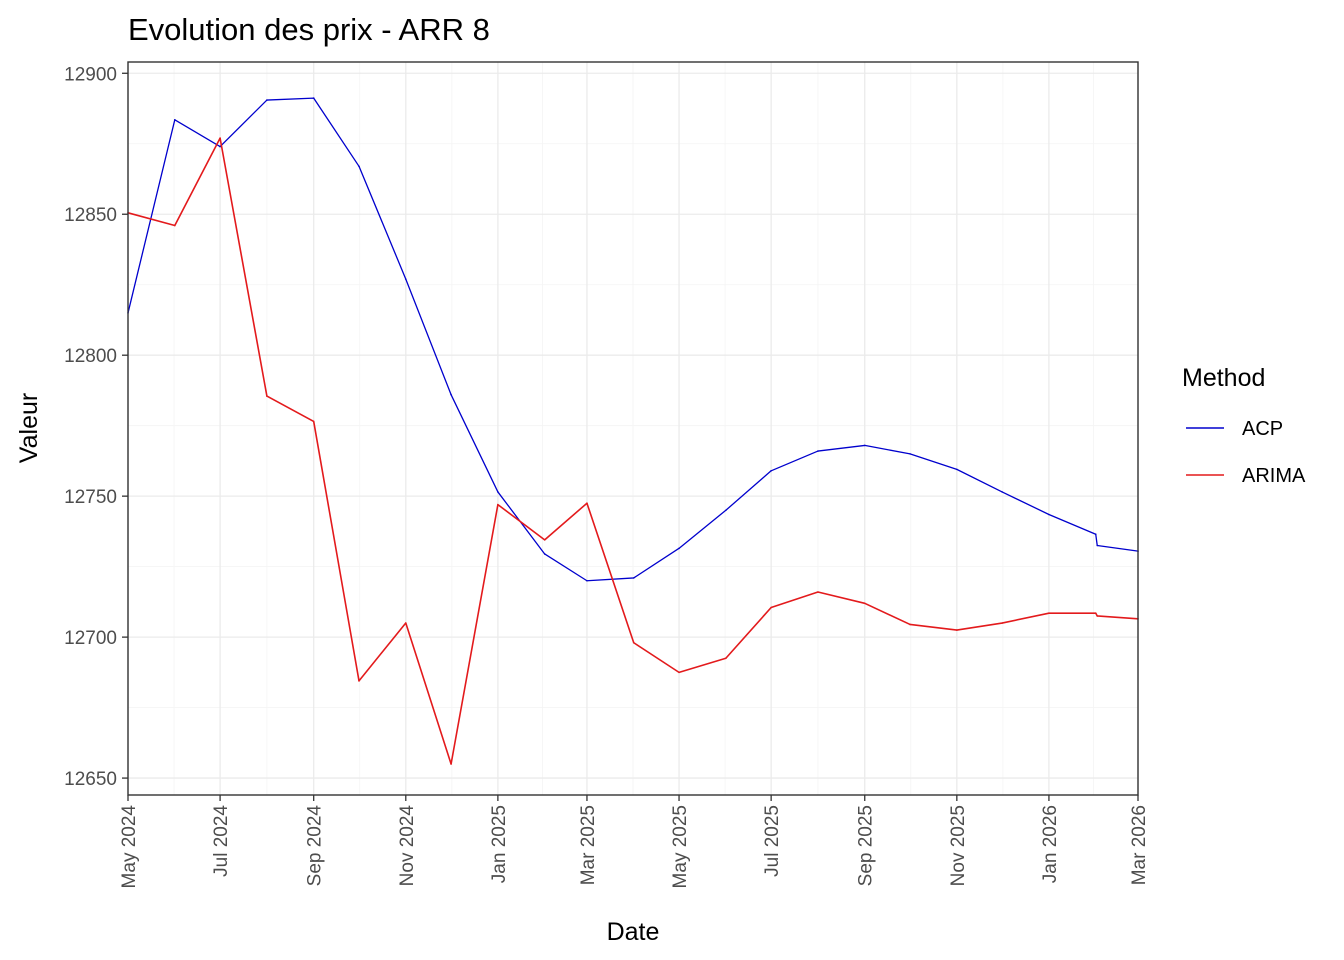 The image size is (1344, 960). What do you see at coordinates (90, 638) in the screenshot?
I see `y-tick-label: 12700` at bounding box center [90, 638].